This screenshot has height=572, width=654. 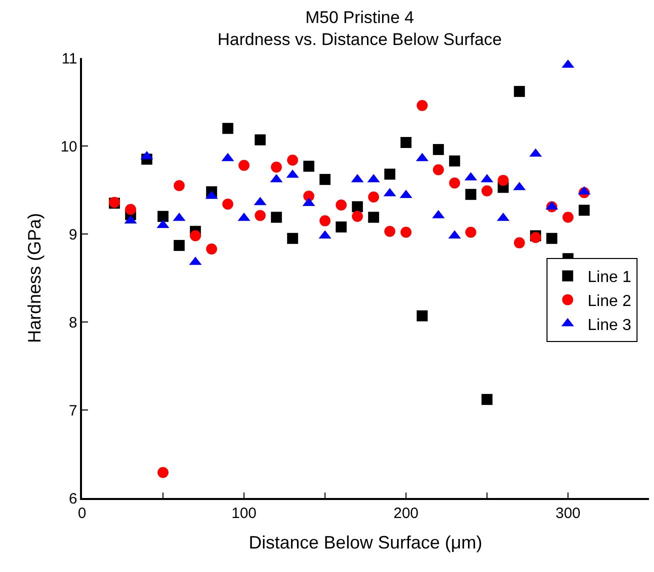 I want to click on y-tick-label: 7, so click(x=73, y=411).